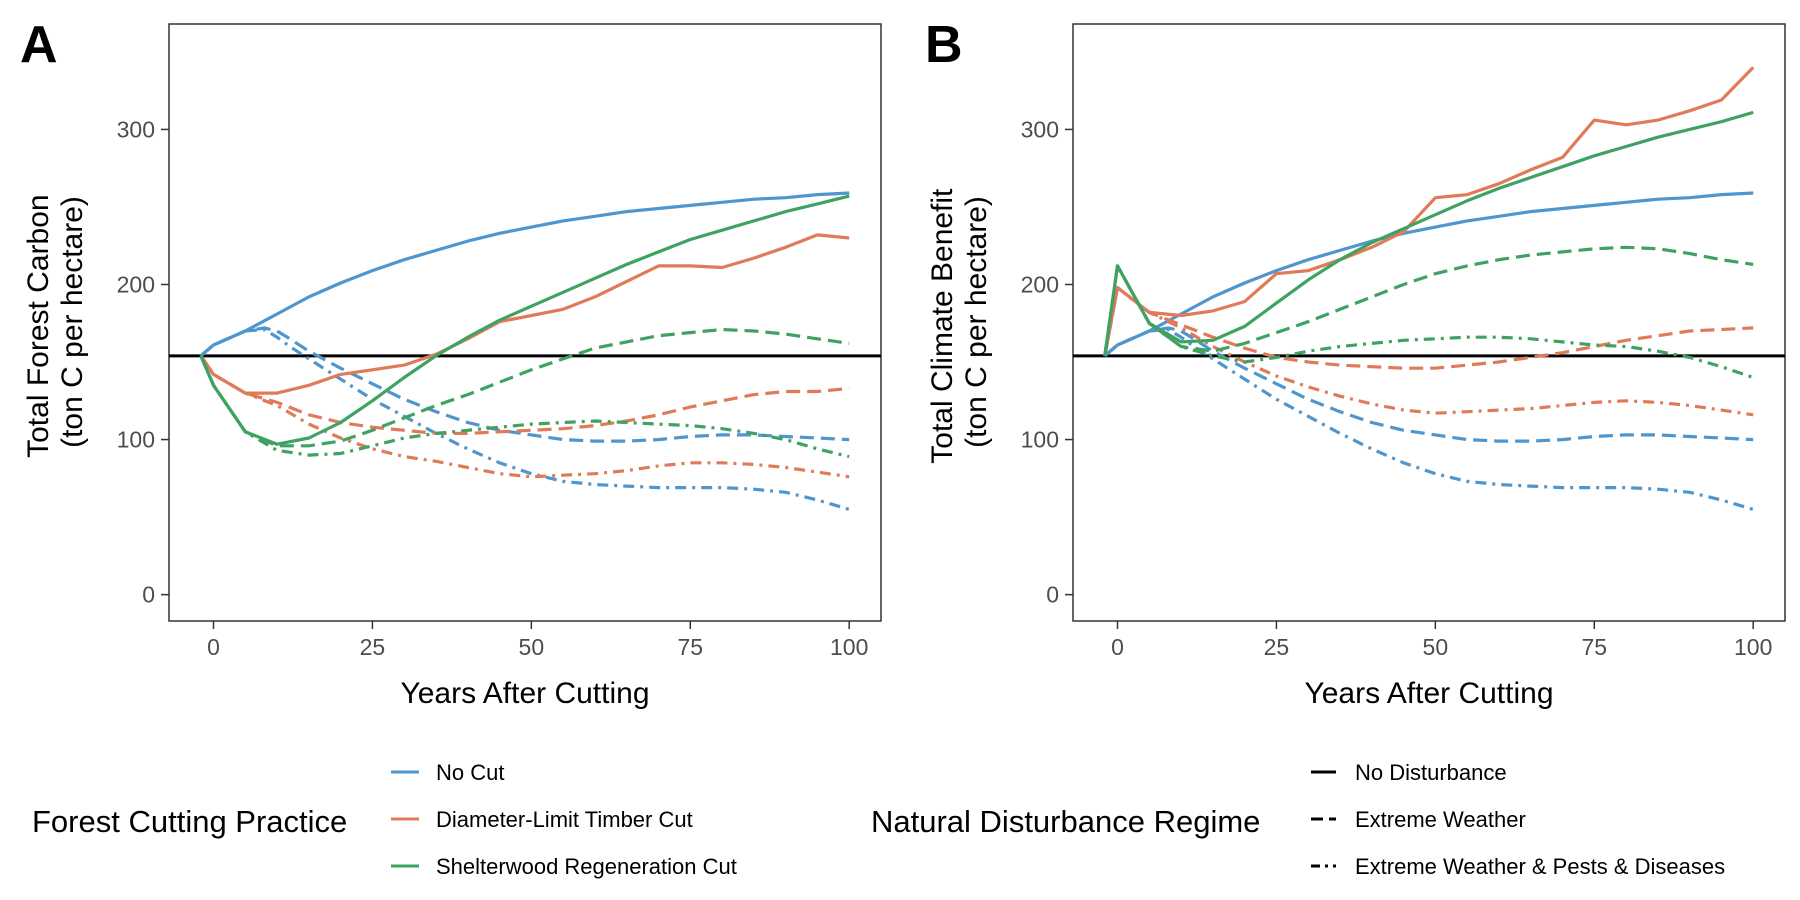  Describe the element at coordinates (136, 285) in the screenshot. I see `panel-a-y-tick-label: 200` at that location.